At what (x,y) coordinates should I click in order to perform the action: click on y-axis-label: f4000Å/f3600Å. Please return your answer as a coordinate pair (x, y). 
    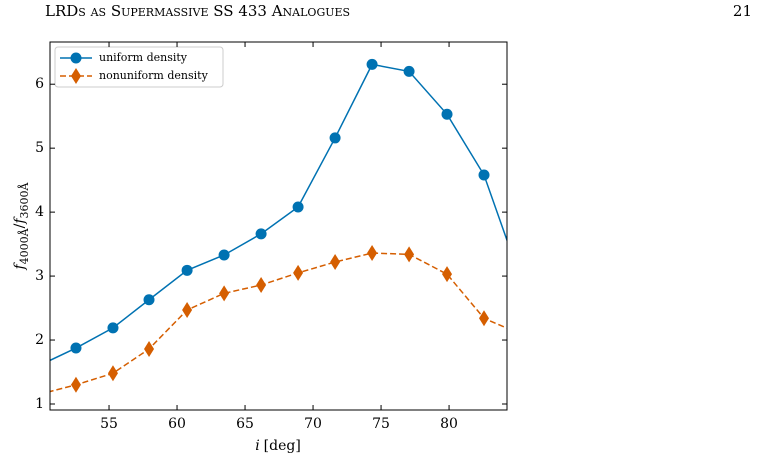
    Looking at the image, I should click on (21, 225).